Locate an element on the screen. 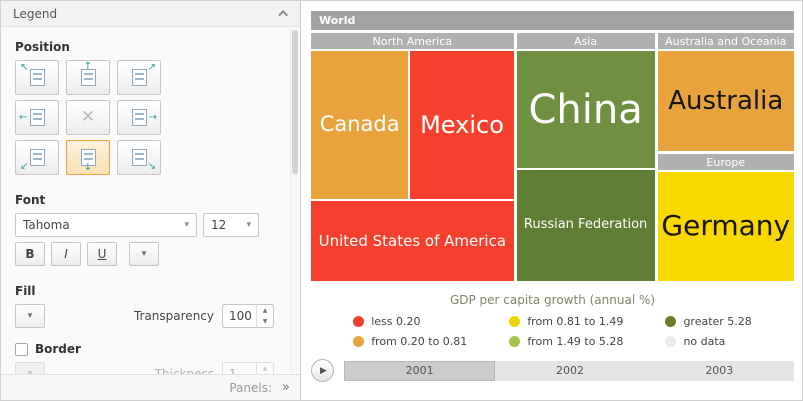 The height and width of the screenshot is (401, 803). tile-china: China is located at coordinates (585, 109).